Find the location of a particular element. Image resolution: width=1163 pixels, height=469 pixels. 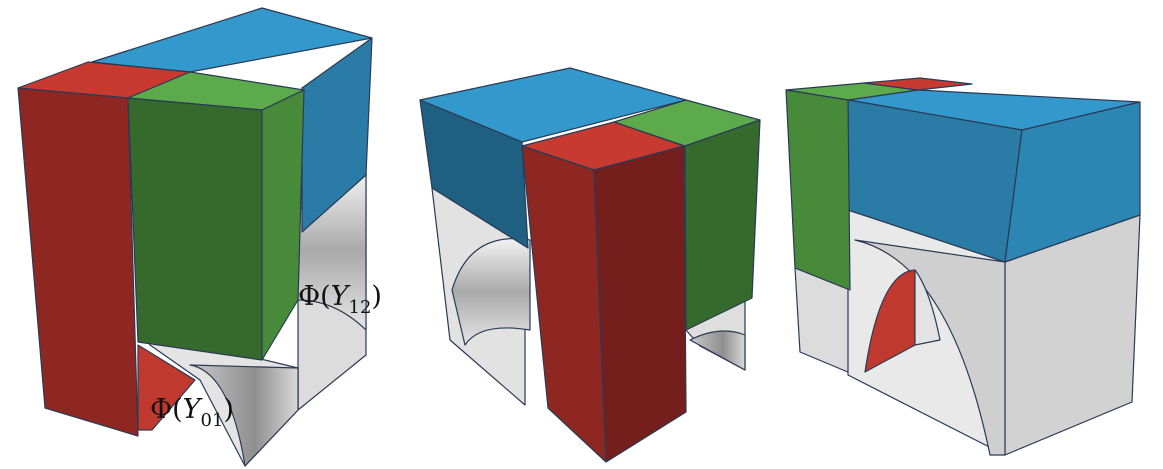

panel-3-green-block is located at coordinates (852, 186).